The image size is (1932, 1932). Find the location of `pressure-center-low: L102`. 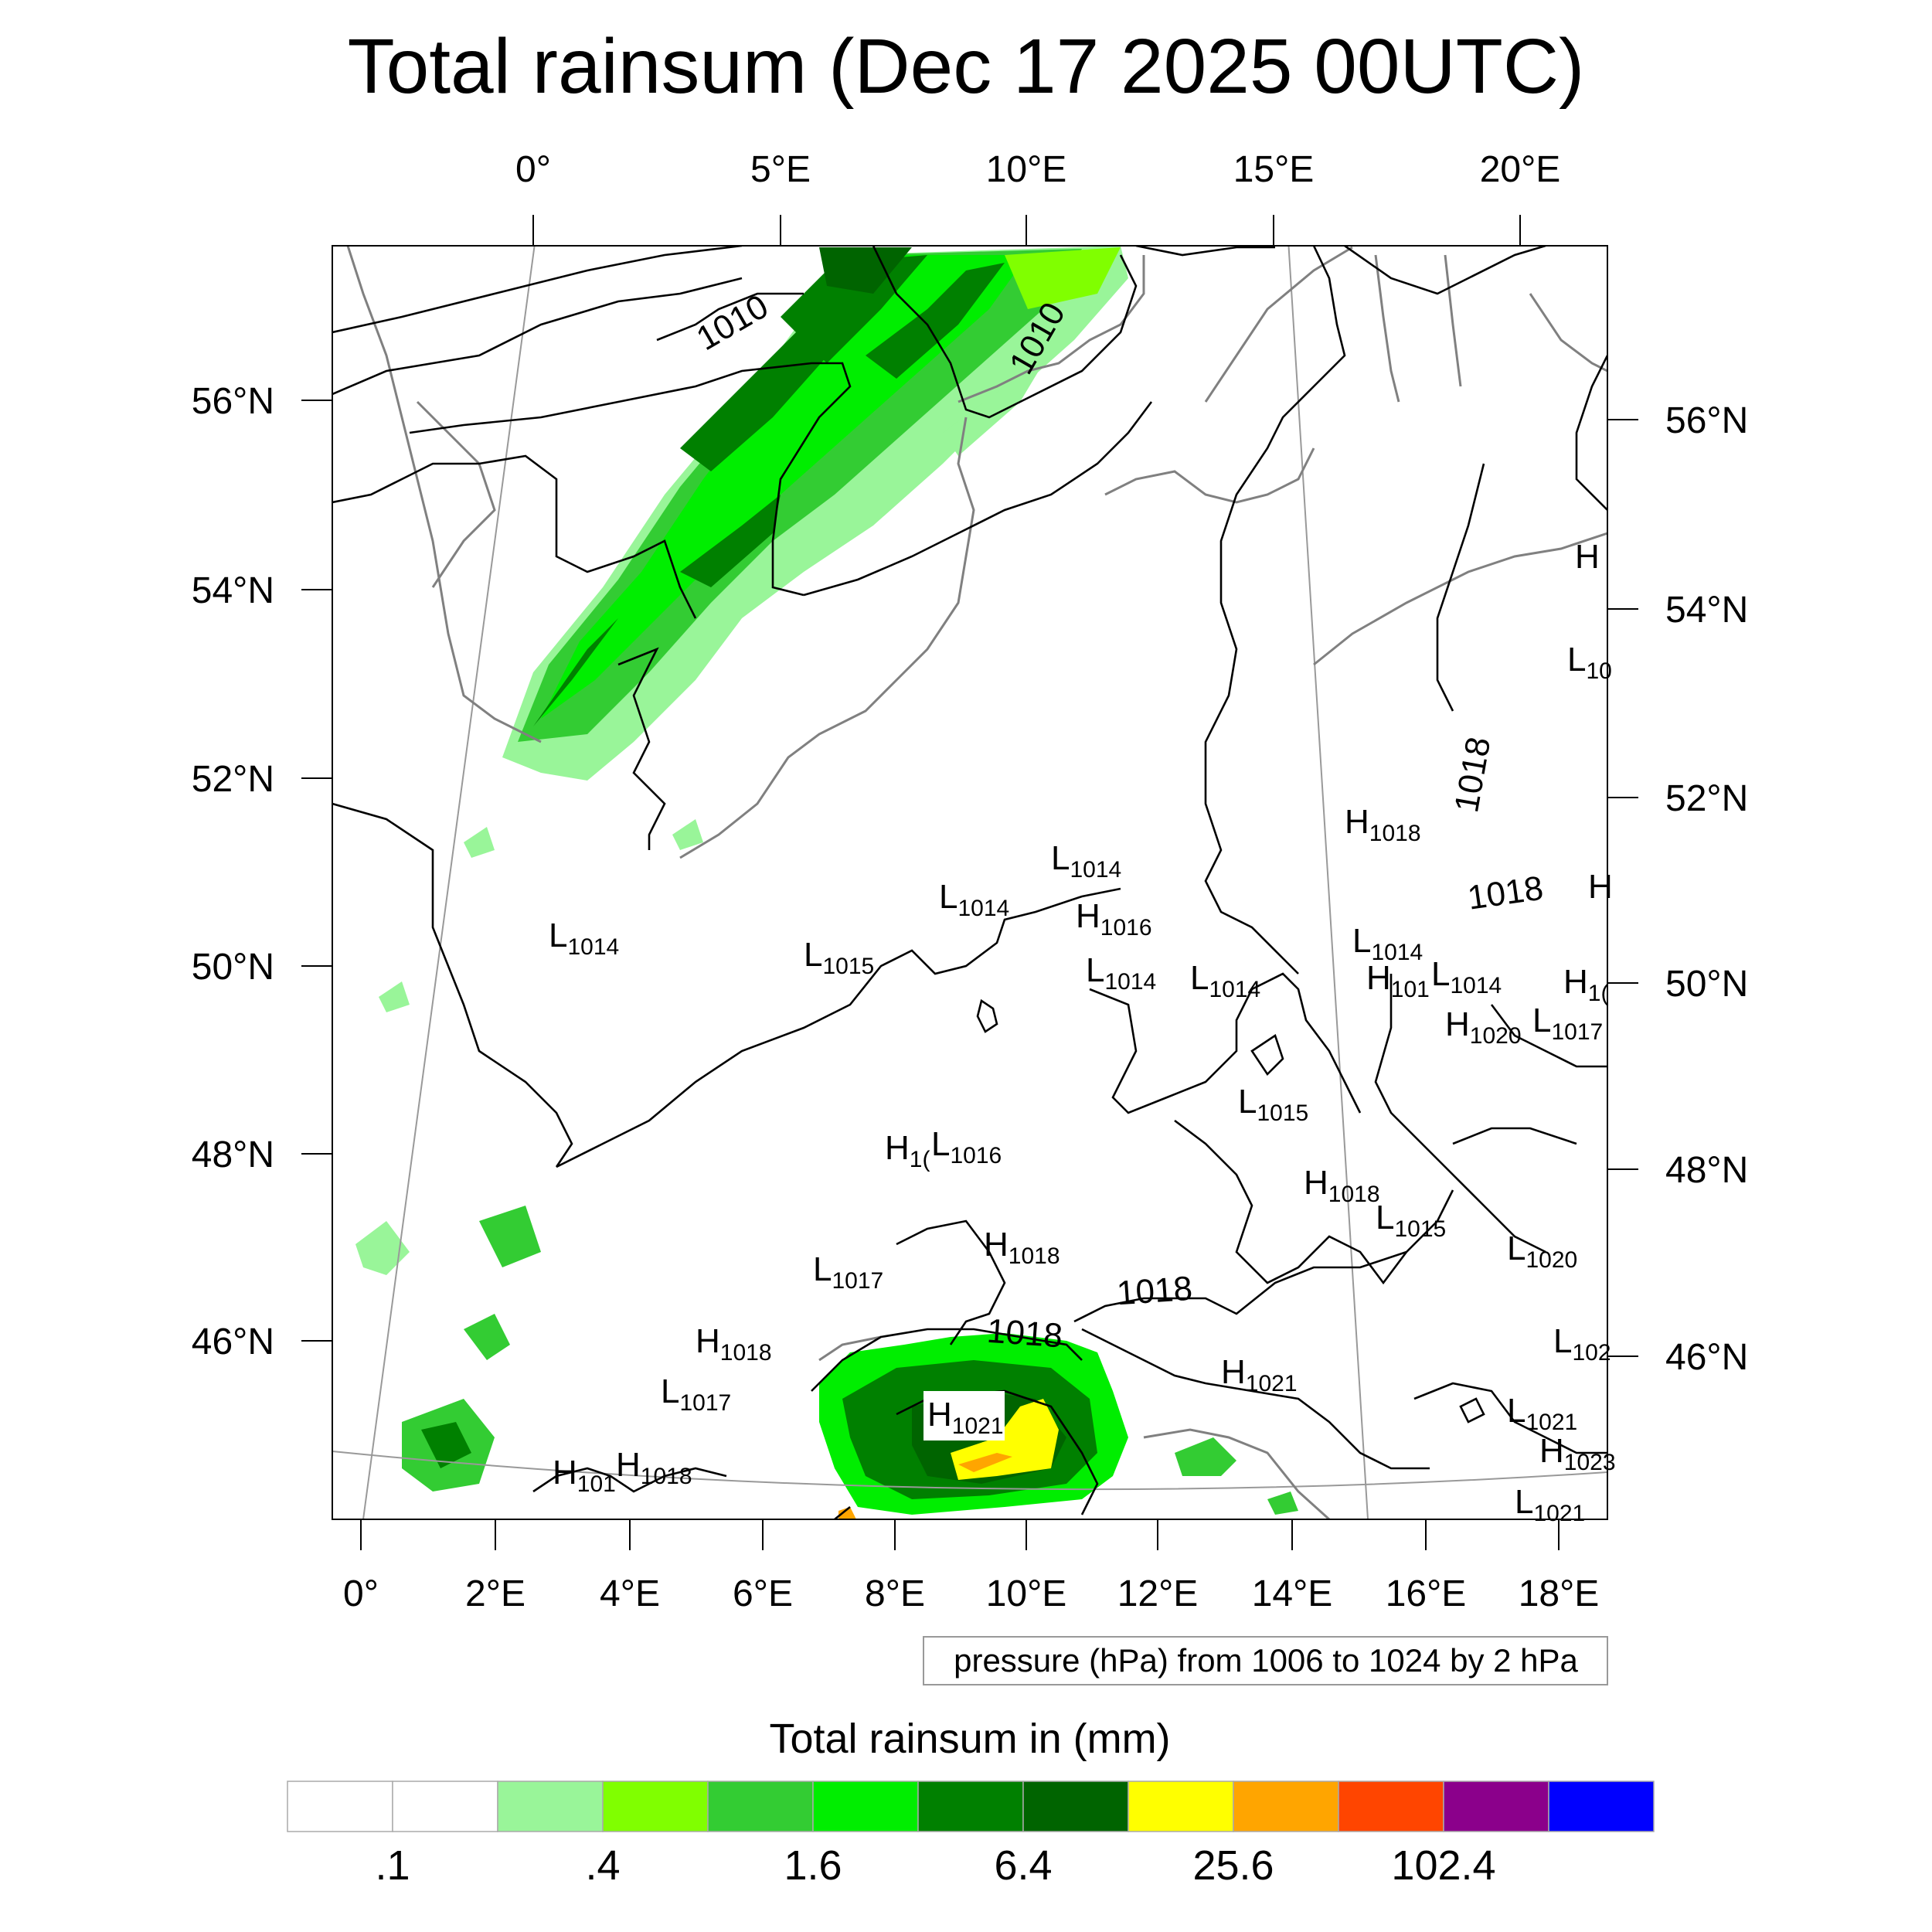

pressure-center-low: L102 is located at coordinates (1582, 1344).